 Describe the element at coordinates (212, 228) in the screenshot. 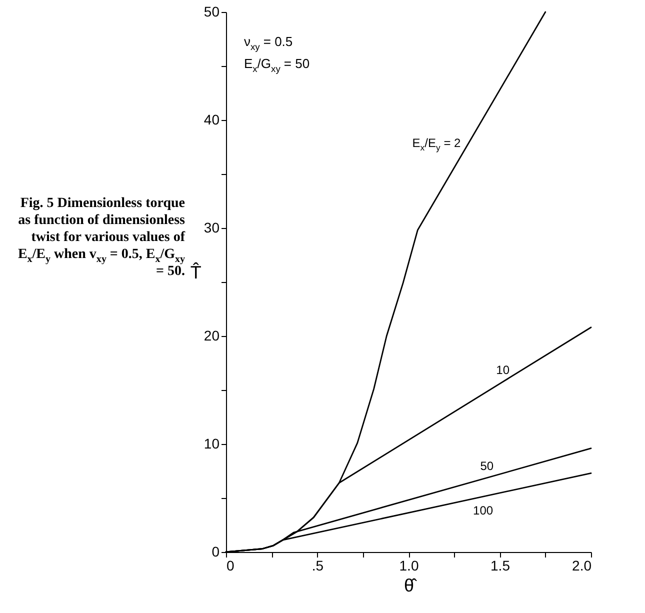

I see `y-tick-label: 30` at that location.